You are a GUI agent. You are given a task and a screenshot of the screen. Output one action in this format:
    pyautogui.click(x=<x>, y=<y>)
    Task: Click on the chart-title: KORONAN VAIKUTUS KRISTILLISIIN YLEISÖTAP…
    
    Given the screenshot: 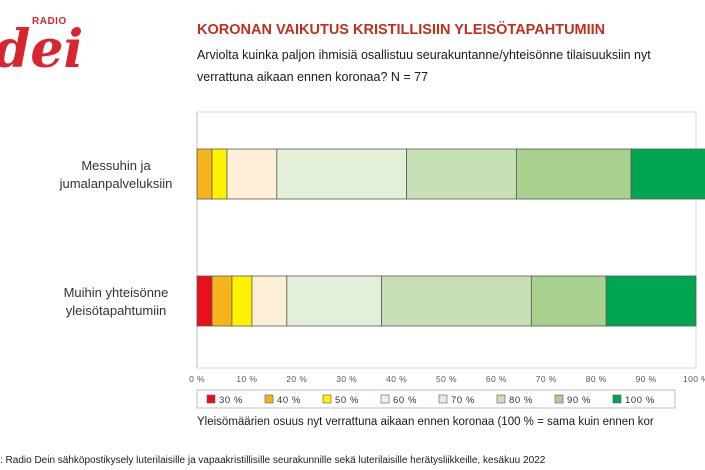 What is the action you would take?
    pyautogui.click(x=401, y=30)
    